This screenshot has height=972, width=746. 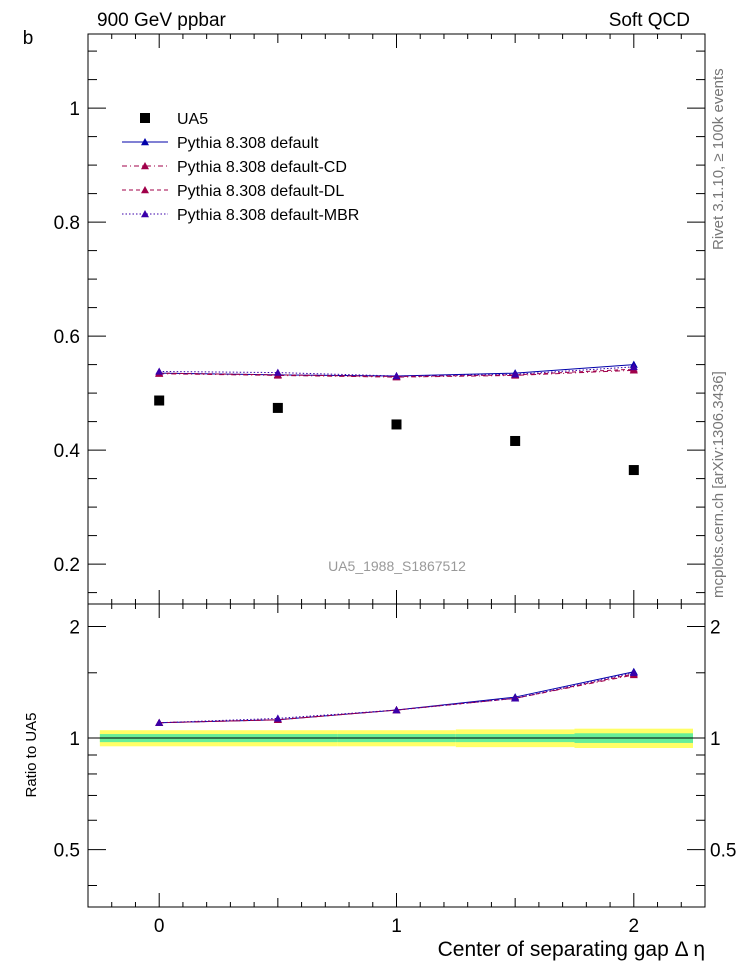 I want to click on x-tick-label: 0, so click(x=159, y=926).